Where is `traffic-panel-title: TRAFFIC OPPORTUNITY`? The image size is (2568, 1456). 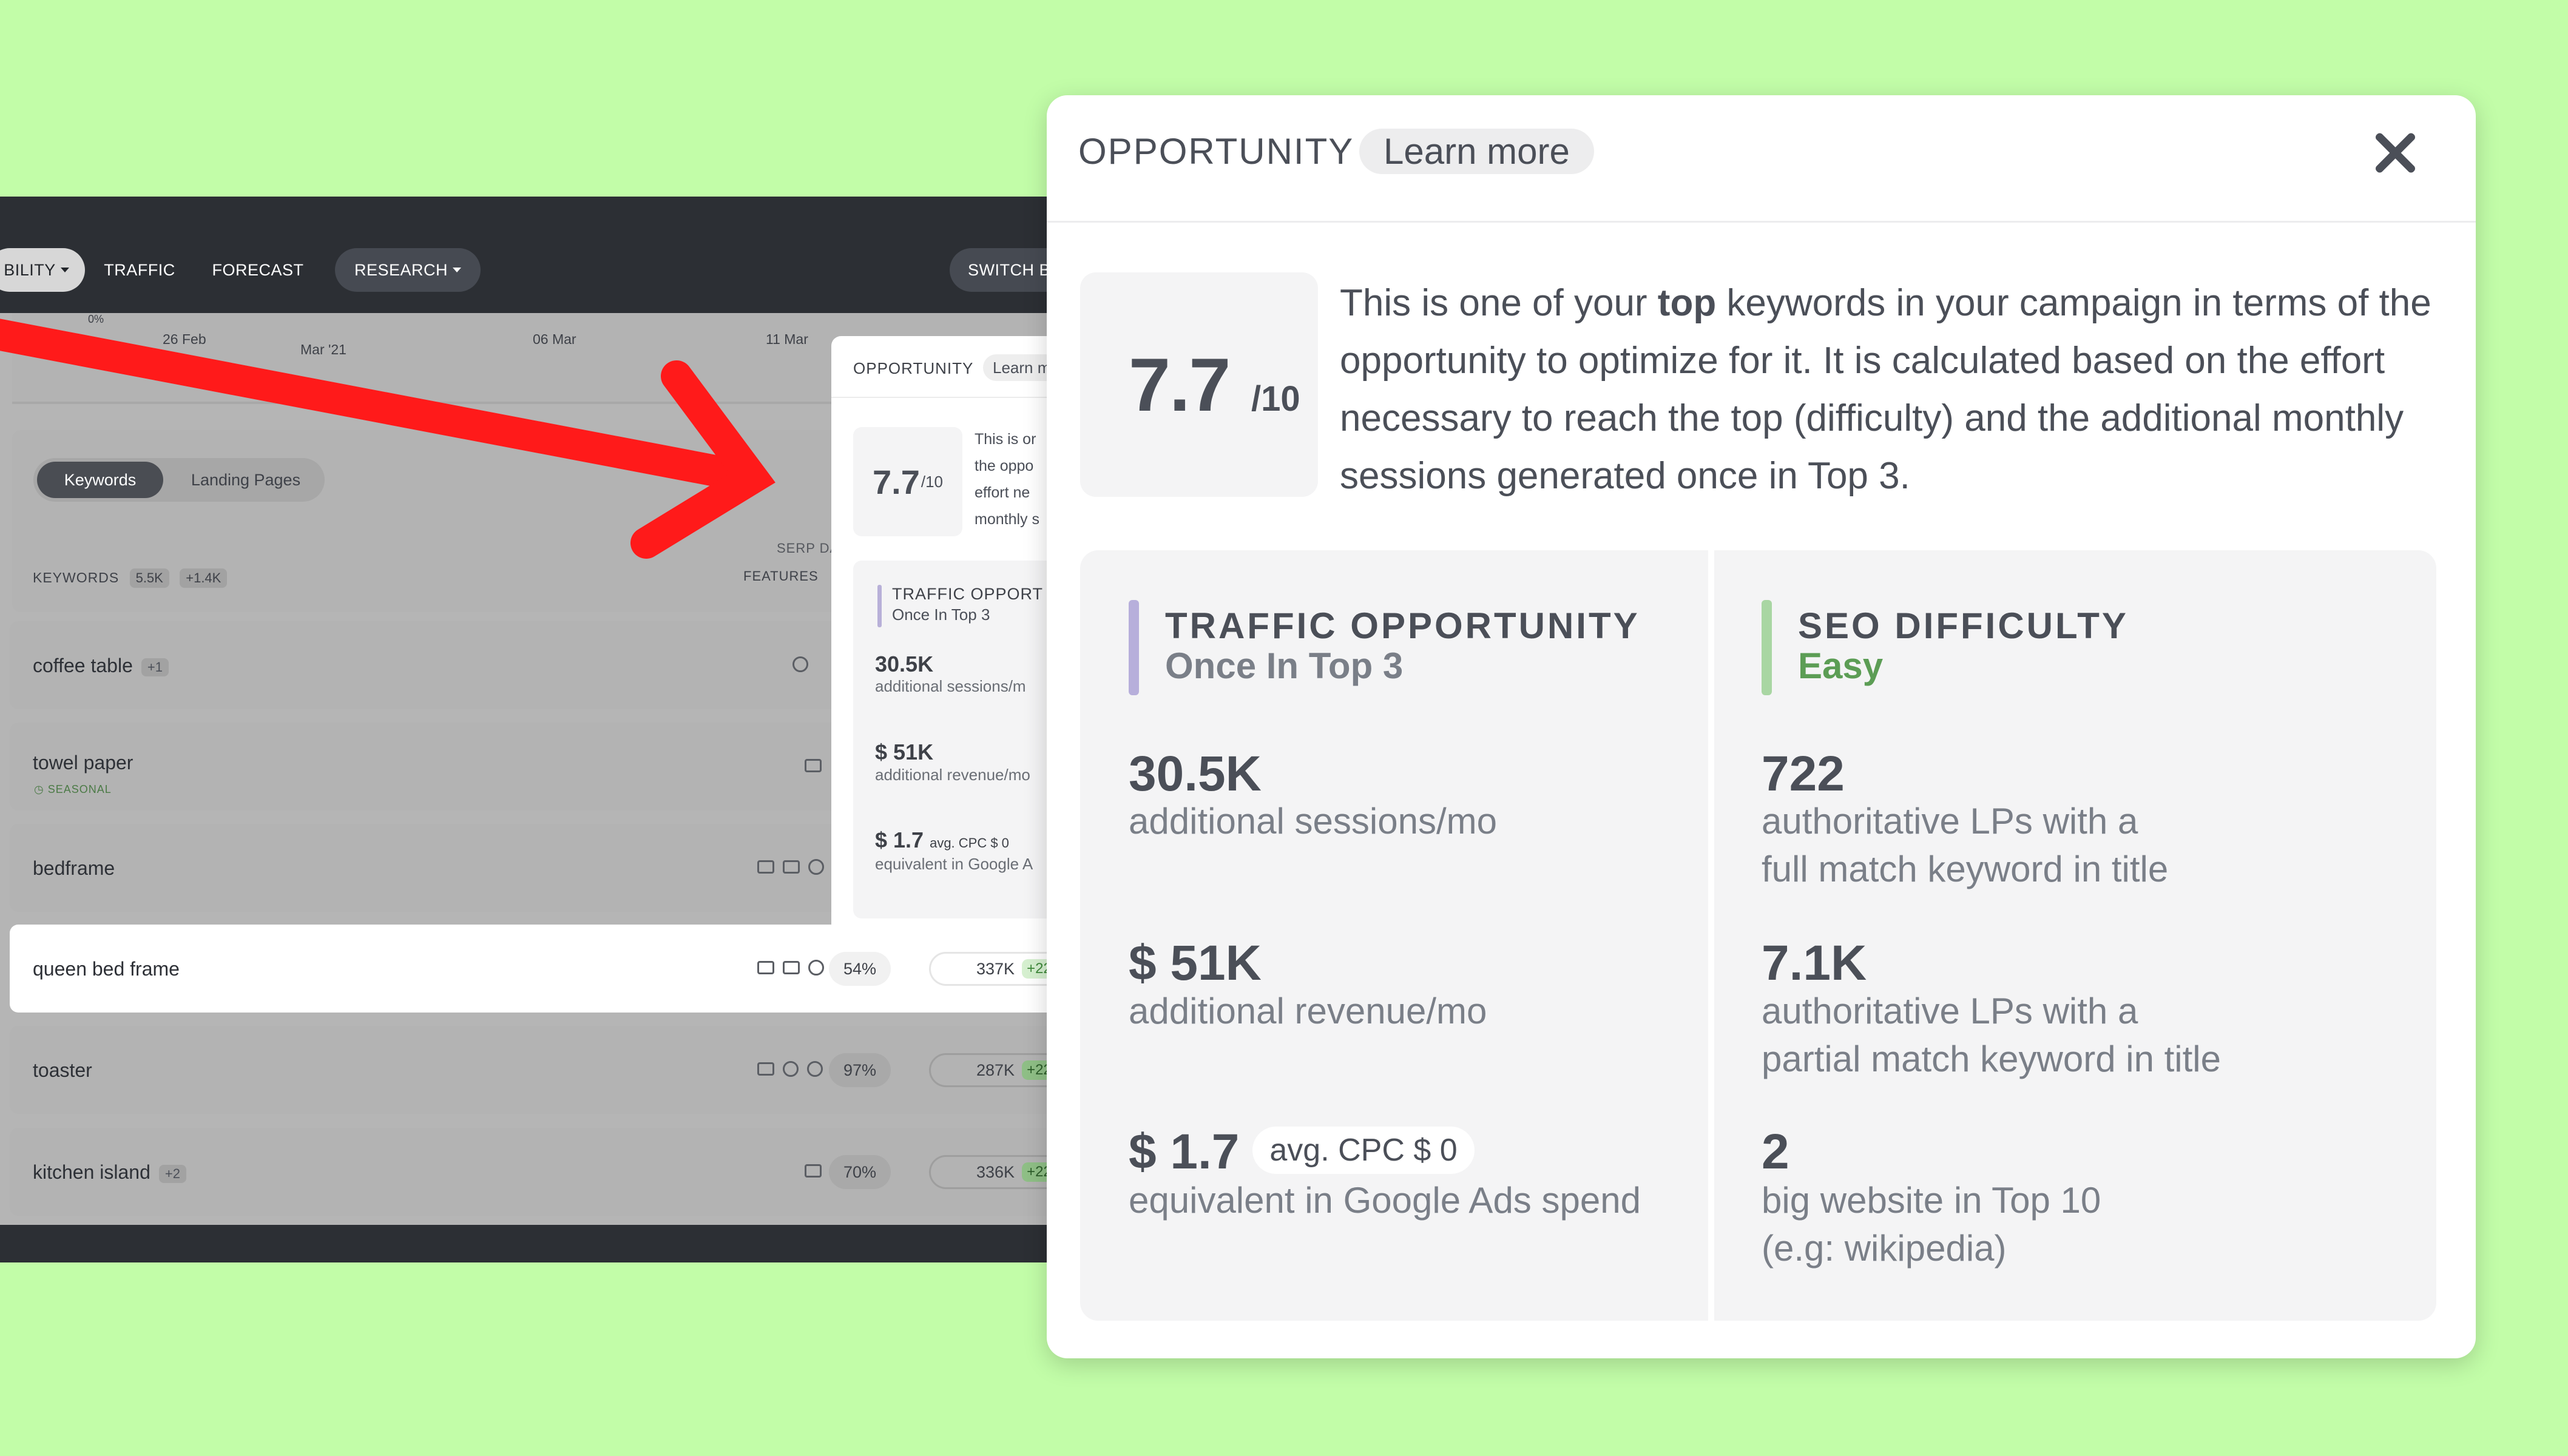 traffic-panel-title: TRAFFIC OPPORTUNITY is located at coordinates (1403, 625).